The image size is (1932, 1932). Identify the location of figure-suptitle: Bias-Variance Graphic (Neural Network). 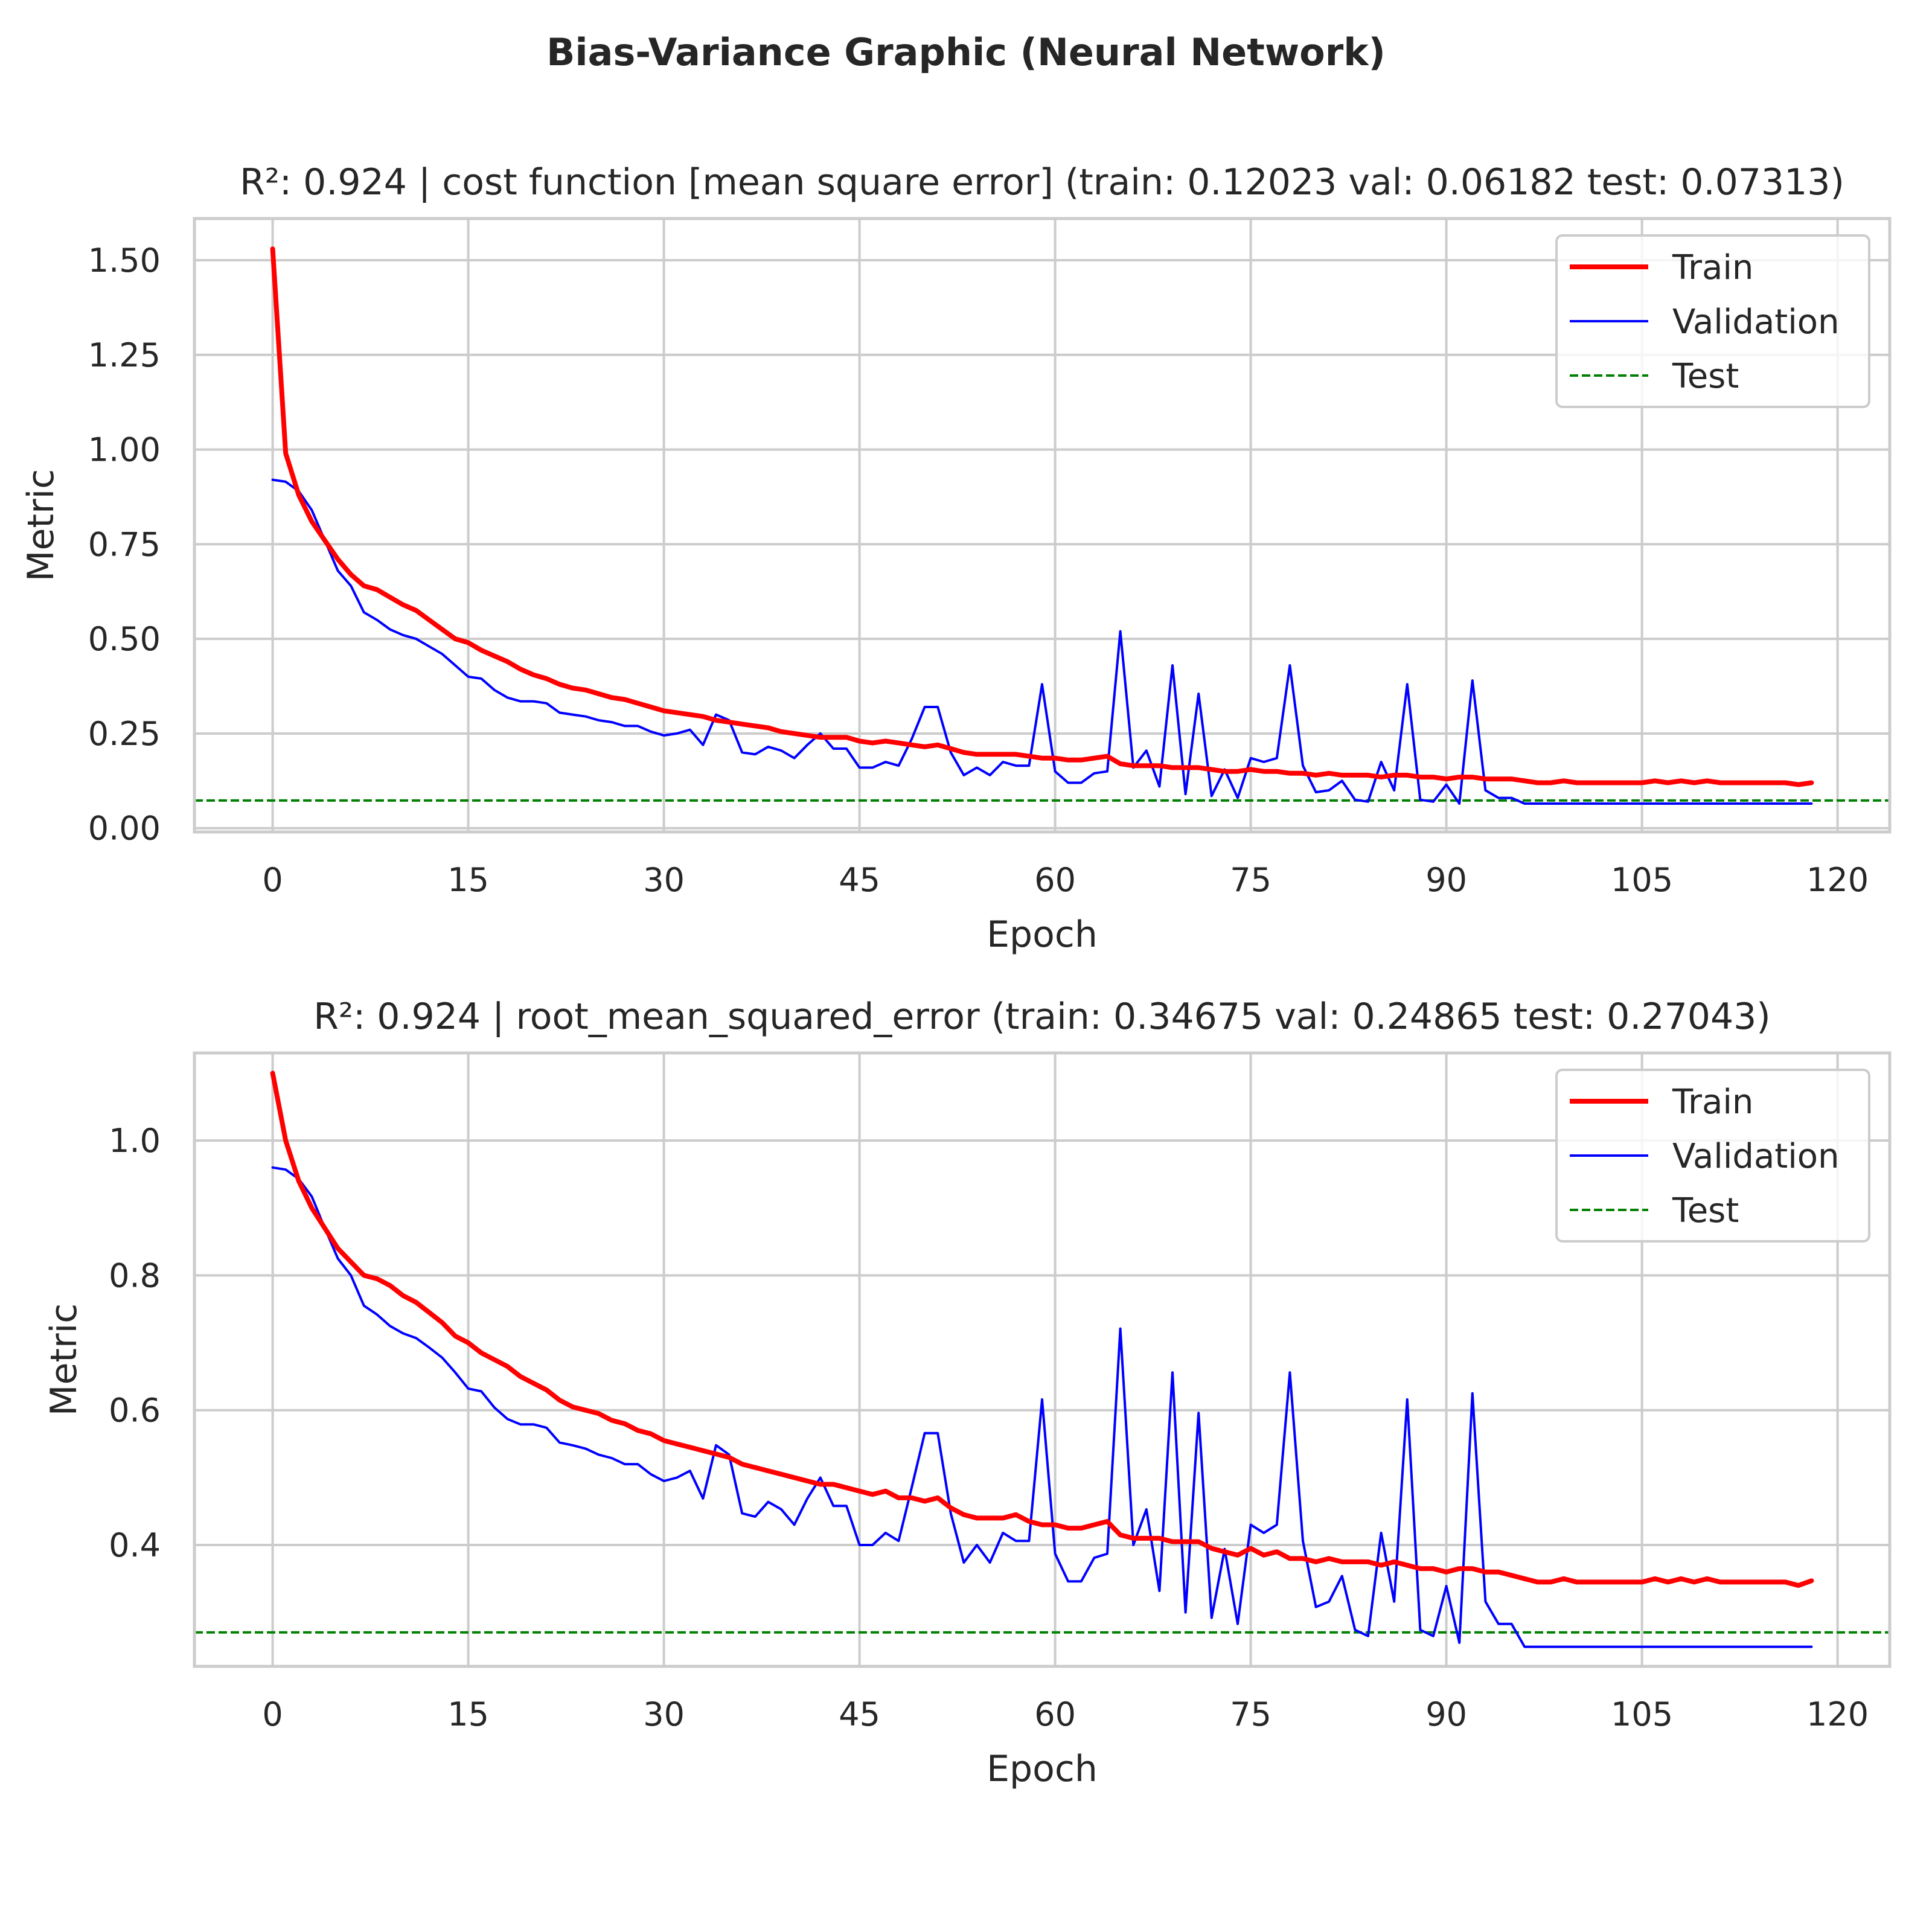
(966, 52).